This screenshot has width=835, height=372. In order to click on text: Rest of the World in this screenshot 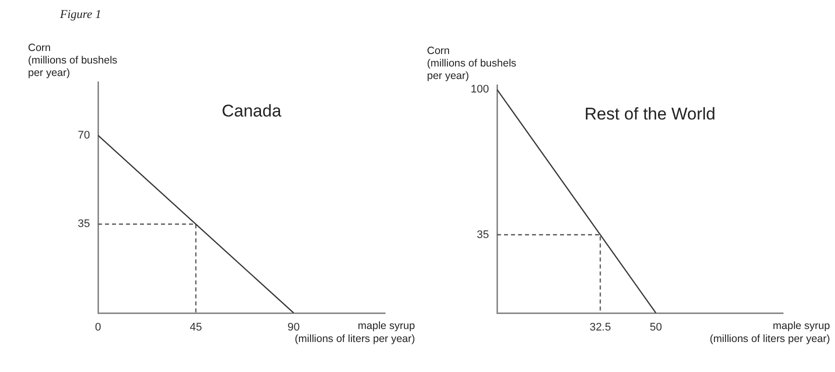, I will do `click(650, 114)`.